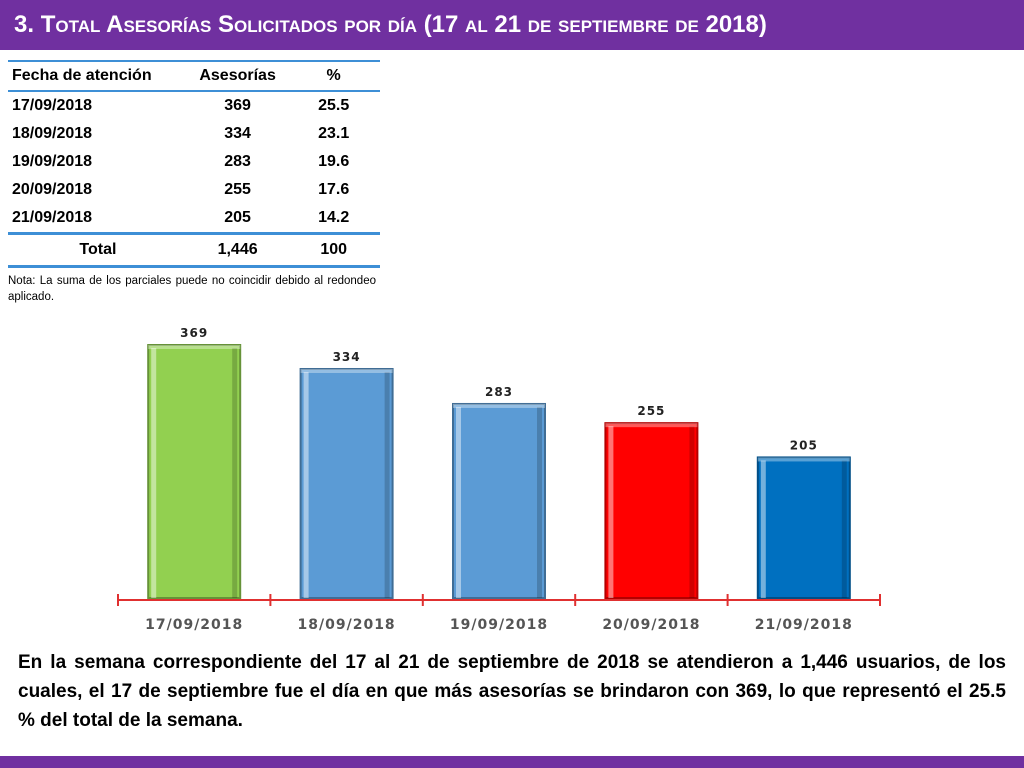 The width and height of the screenshot is (1024, 768). What do you see at coordinates (194, 333) in the screenshot?
I see `data-label: 369` at bounding box center [194, 333].